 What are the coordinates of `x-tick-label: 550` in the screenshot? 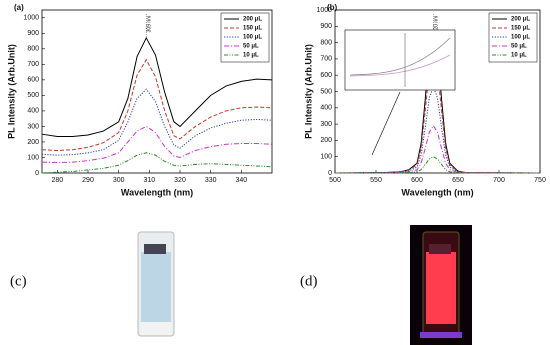 It's located at (376, 180).